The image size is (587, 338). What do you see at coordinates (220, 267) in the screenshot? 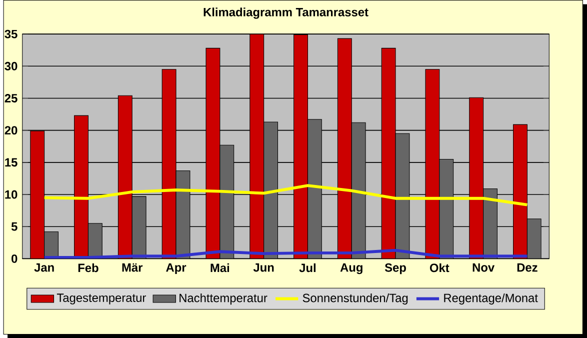
I see `x-tick-label: Mai` at bounding box center [220, 267].